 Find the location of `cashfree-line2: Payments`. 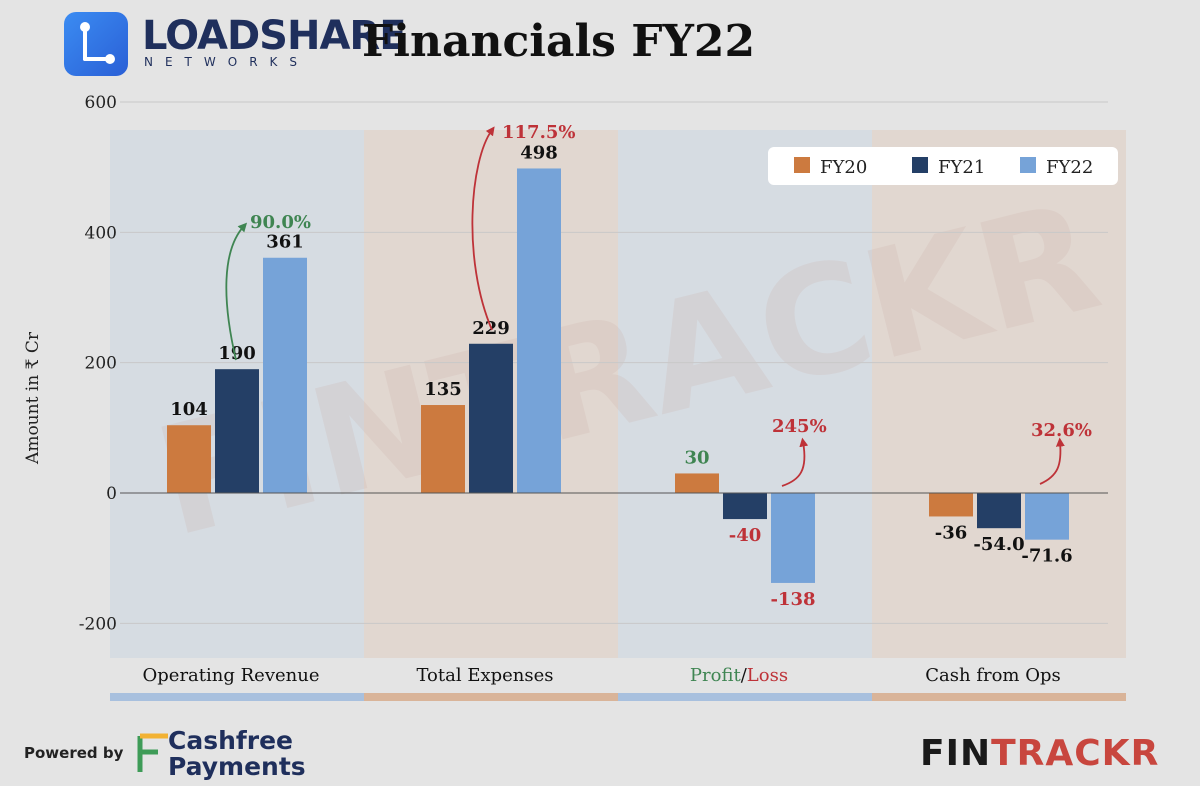

cashfree-line2: Payments is located at coordinates (237, 766).